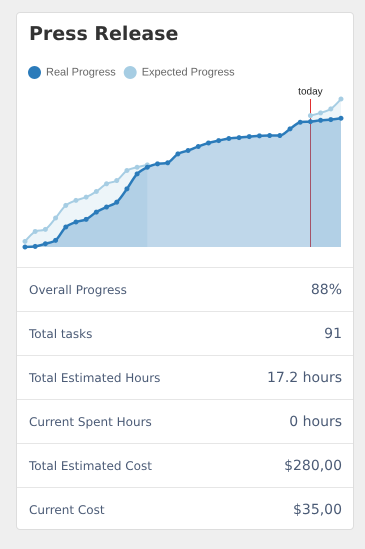  What do you see at coordinates (189, 72) in the screenshot?
I see `legend-label: Expected Progress` at bounding box center [189, 72].